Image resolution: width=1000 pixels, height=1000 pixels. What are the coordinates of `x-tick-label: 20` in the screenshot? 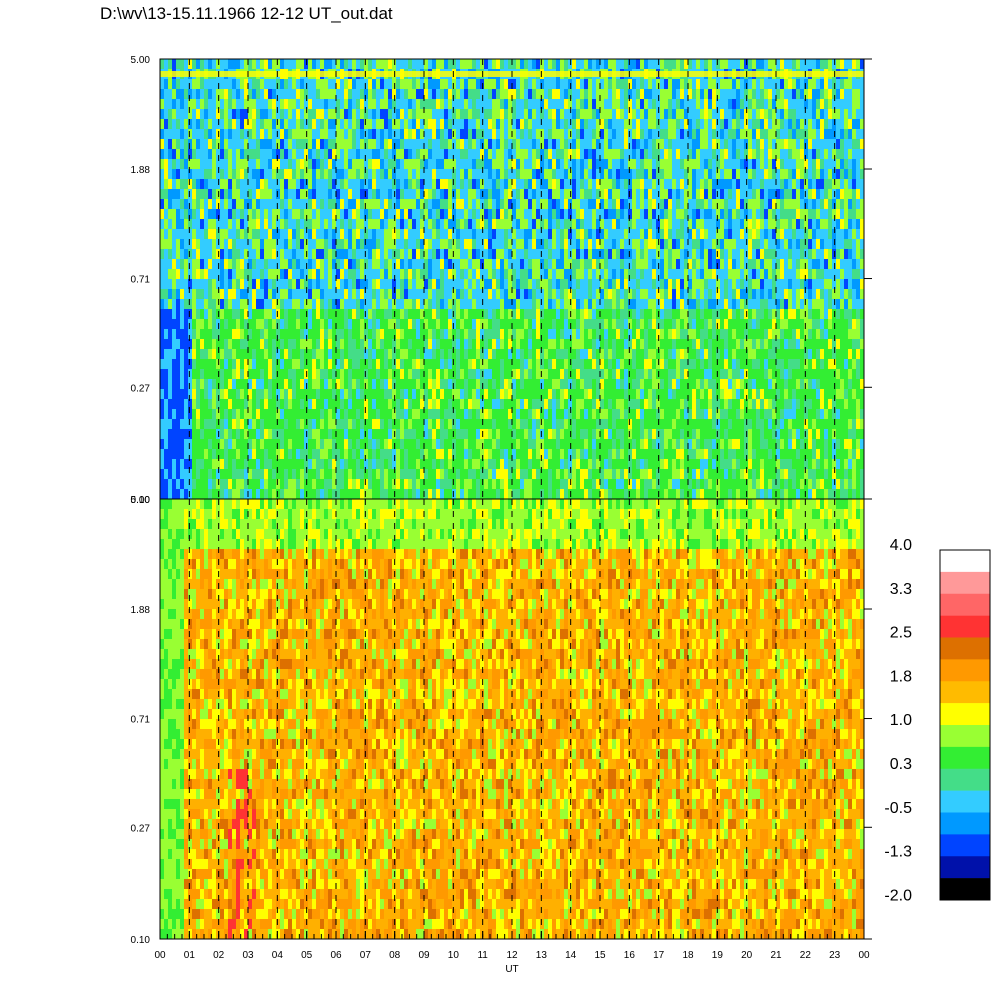 It's located at (747, 955).